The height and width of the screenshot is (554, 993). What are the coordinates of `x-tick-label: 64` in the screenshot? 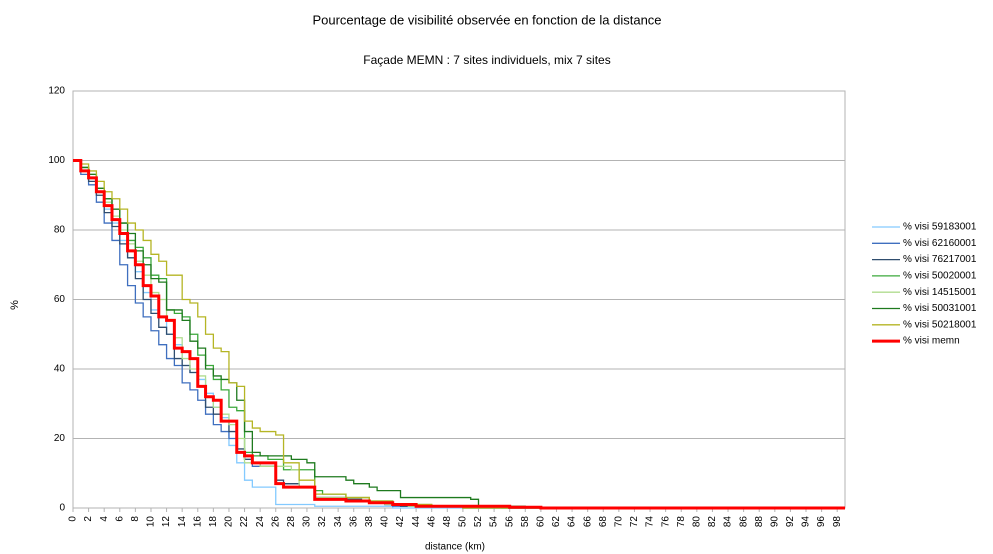 It's located at (572, 522).